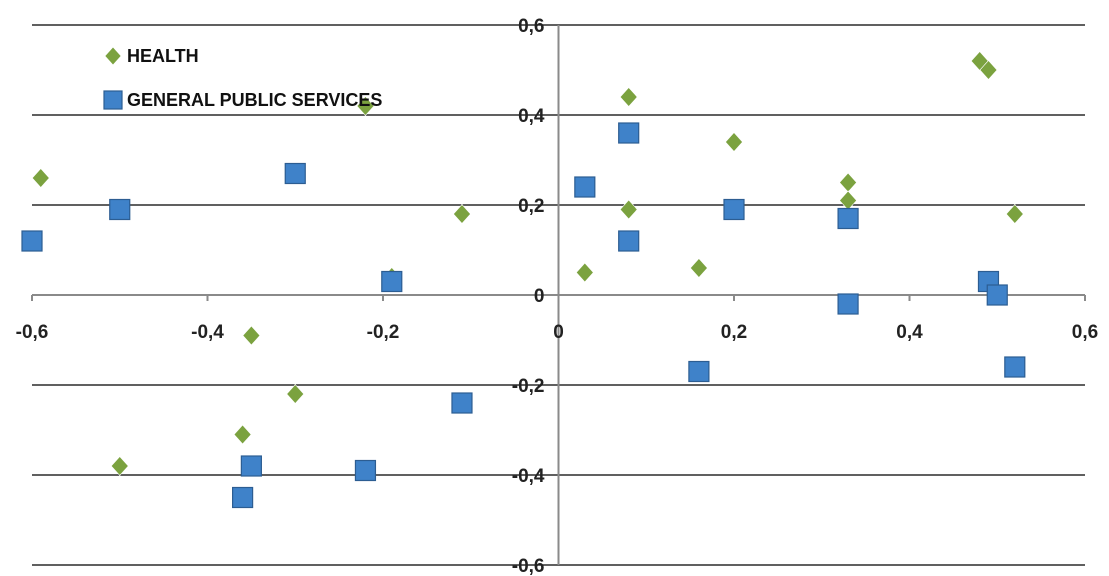 This screenshot has width=1109, height=576. Describe the element at coordinates (539, 296) in the screenshot. I see `y-tick-label: 0` at that location.